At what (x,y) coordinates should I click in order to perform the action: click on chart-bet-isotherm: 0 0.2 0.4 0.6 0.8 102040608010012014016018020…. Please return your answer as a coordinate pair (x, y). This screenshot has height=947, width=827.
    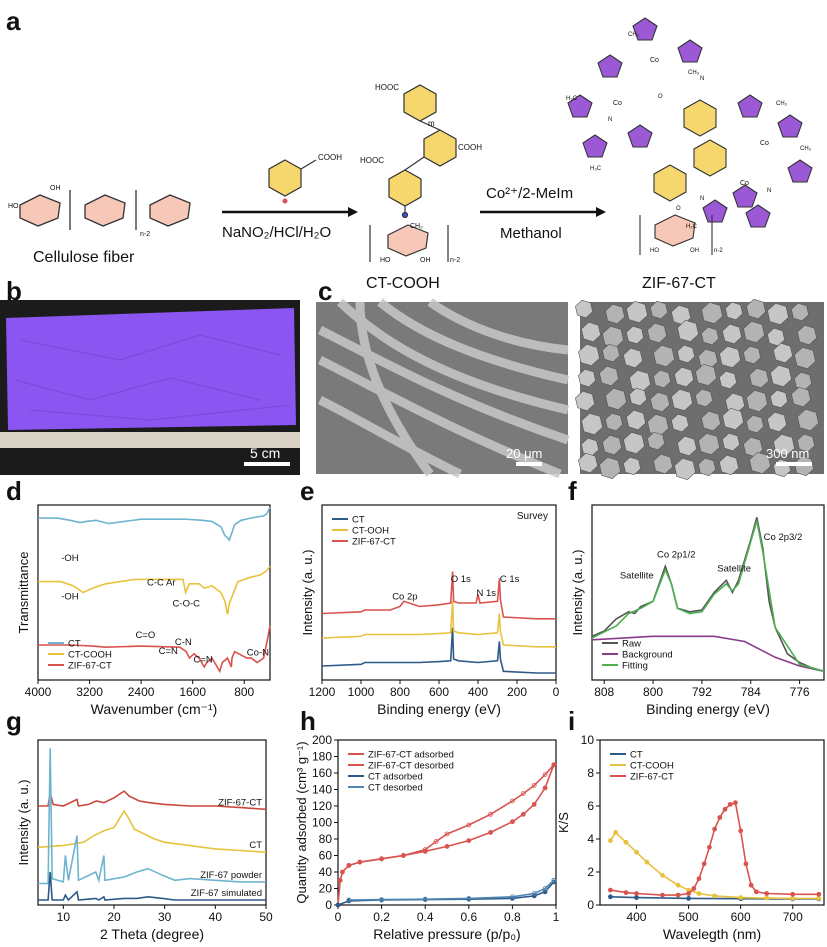
    Looking at the image, I should click on (427, 837).